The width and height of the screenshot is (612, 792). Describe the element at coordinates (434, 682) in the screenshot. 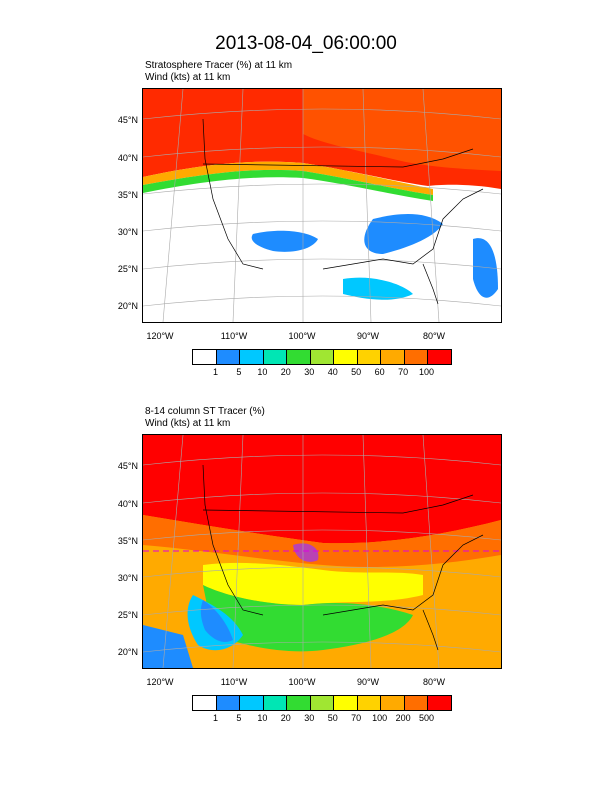

I see `panel2-xtick: 80°W` at that location.